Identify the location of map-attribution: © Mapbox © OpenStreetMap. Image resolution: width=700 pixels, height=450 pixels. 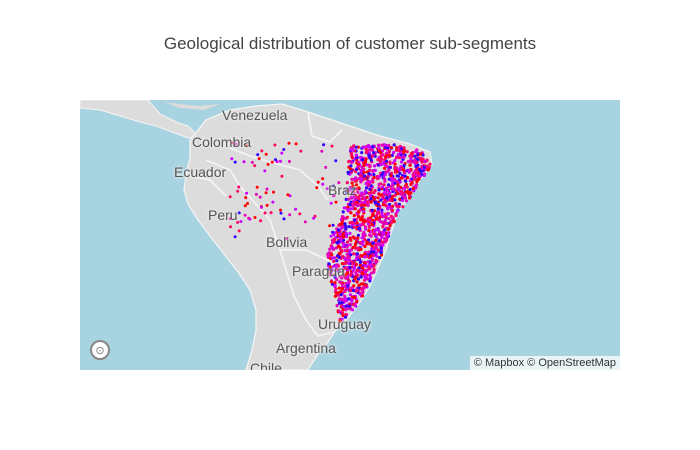
(544, 363).